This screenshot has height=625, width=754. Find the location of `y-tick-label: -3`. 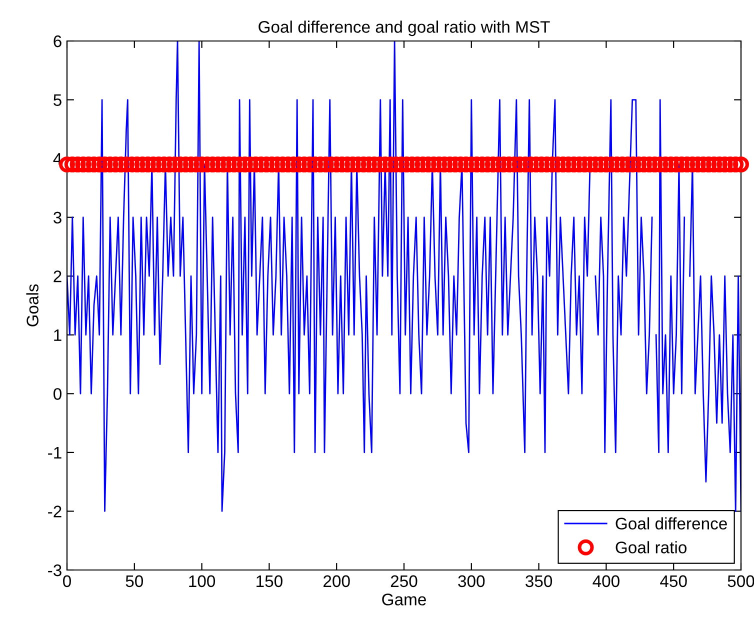

y-tick-label: -3 is located at coordinates (55, 570).